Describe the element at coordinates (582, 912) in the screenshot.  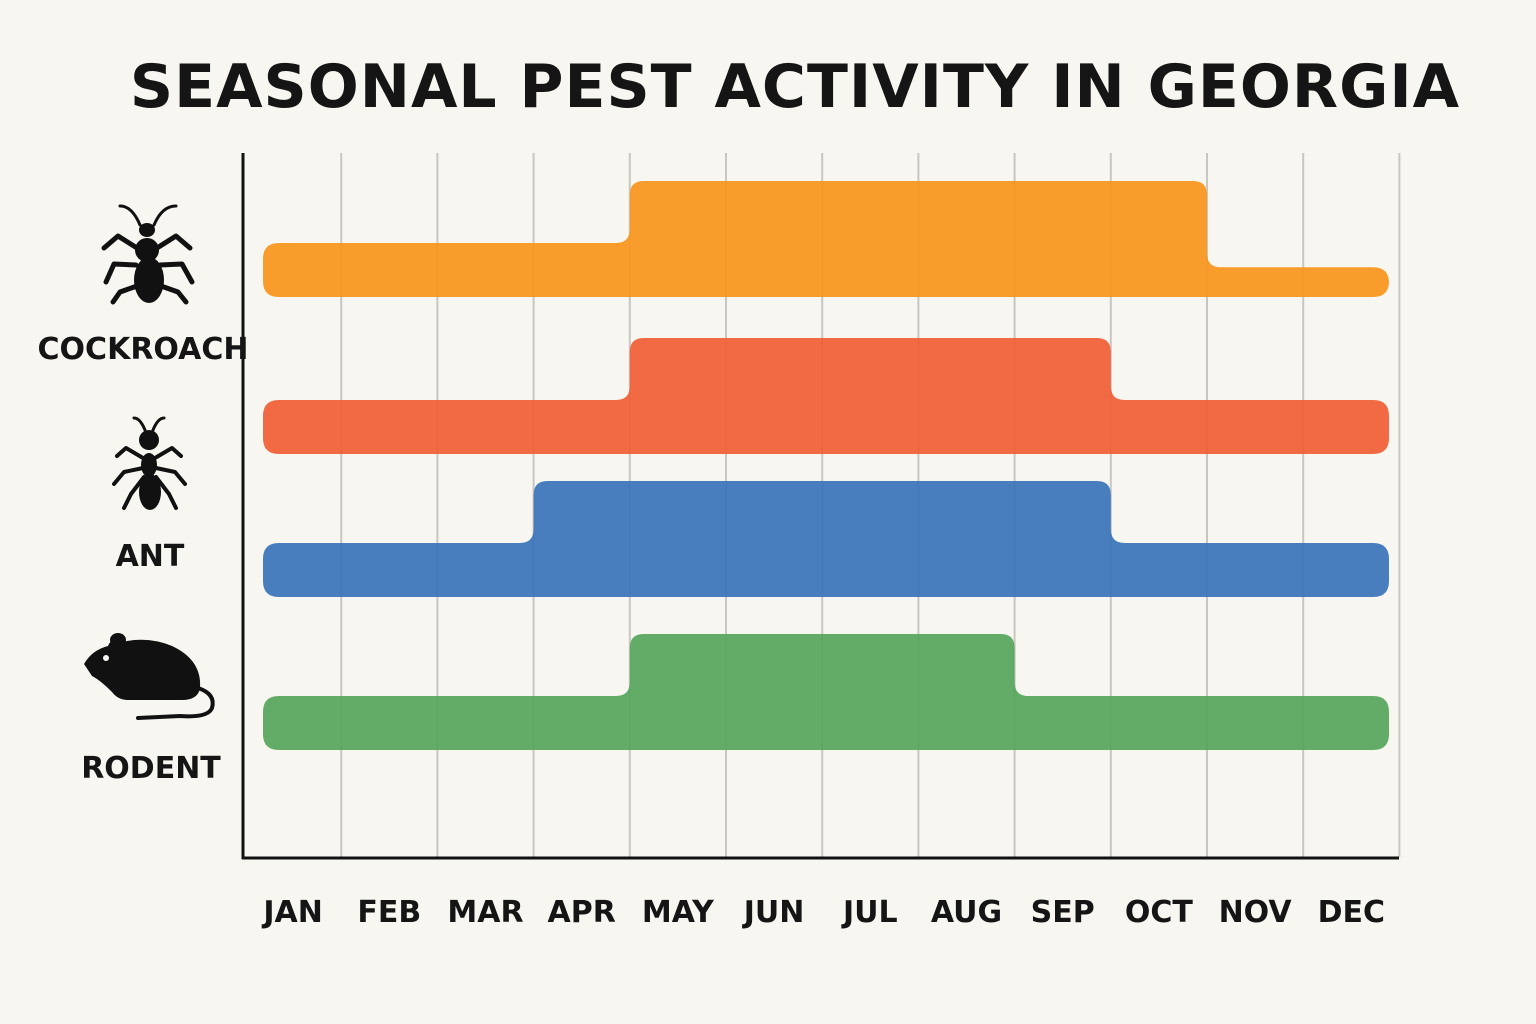
I see `x-tick-label: APR` at that location.